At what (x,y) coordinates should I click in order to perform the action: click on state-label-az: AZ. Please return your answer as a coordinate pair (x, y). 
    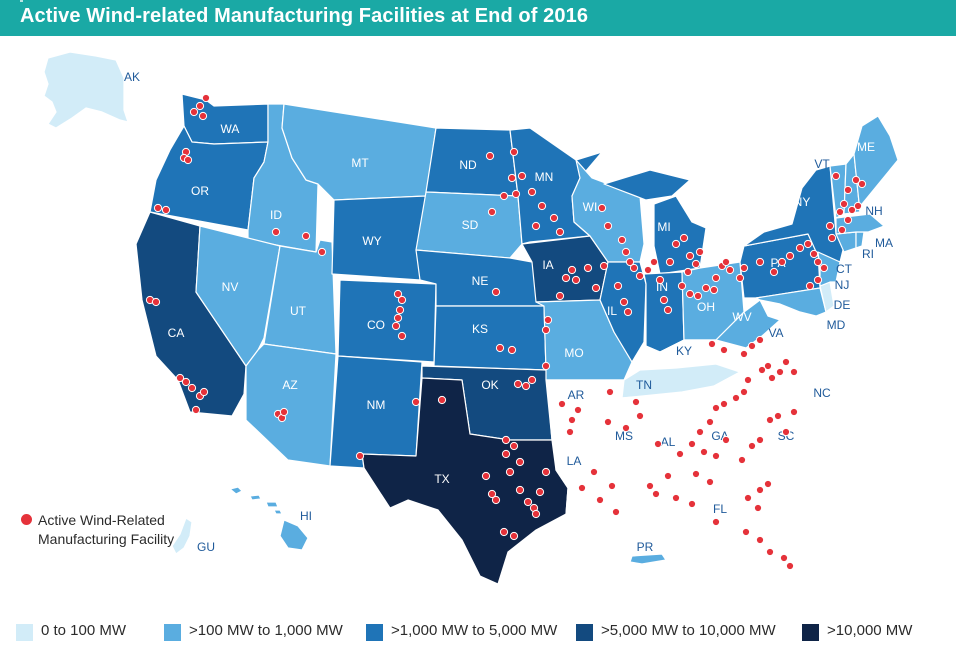
    Looking at the image, I should click on (289, 385).